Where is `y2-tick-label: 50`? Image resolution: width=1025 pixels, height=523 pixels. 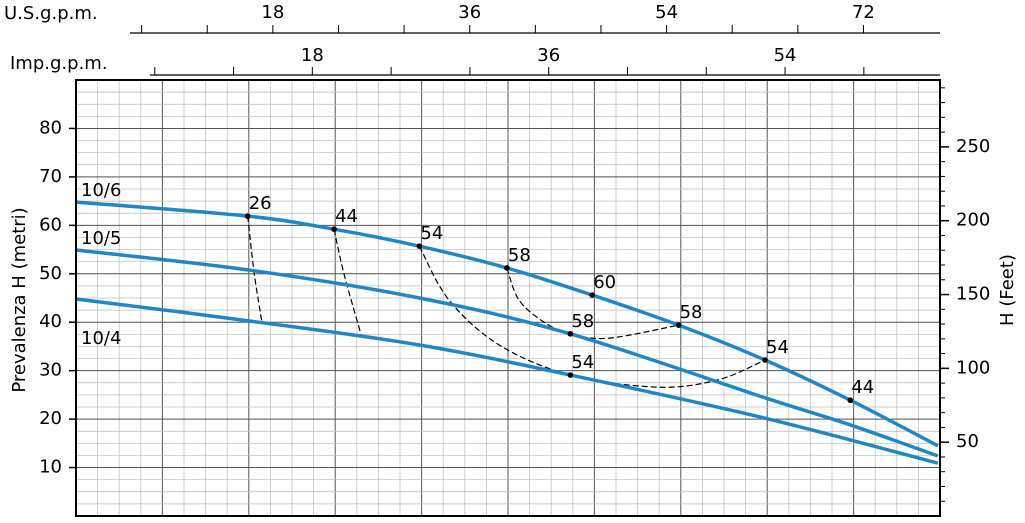 y2-tick-label: 50 is located at coordinates (967, 441).